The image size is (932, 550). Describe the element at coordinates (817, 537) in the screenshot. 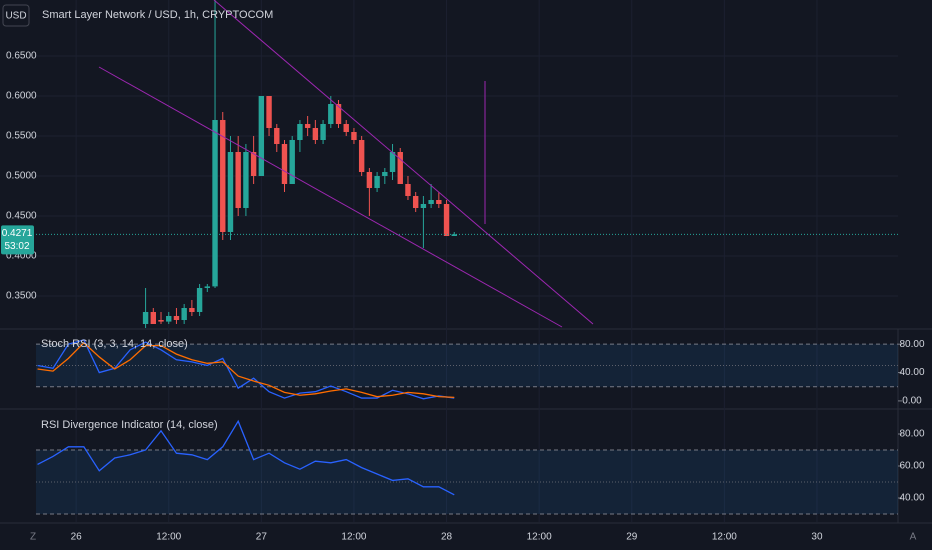

I see `x-tick-label: 30` at that location.